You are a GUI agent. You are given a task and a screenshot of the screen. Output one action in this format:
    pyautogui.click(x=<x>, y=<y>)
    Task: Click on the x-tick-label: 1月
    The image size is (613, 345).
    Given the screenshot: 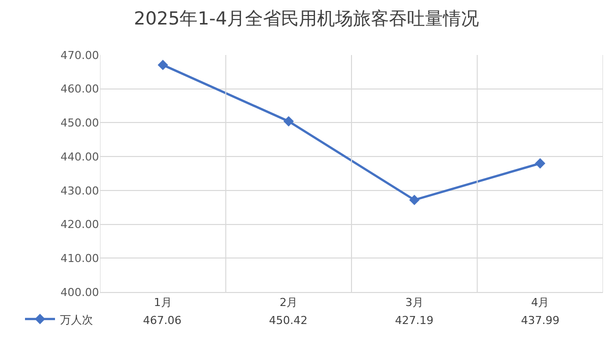 What is the action you would take?
    pyautogui.click(x=163, y=303)
    